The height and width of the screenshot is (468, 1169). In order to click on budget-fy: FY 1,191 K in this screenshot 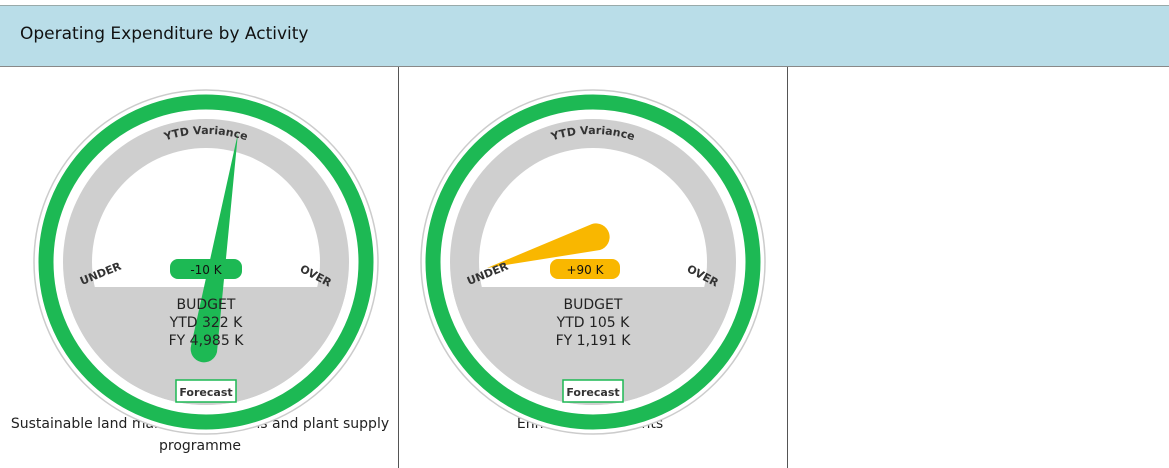, I will do `click(594, 341)`.